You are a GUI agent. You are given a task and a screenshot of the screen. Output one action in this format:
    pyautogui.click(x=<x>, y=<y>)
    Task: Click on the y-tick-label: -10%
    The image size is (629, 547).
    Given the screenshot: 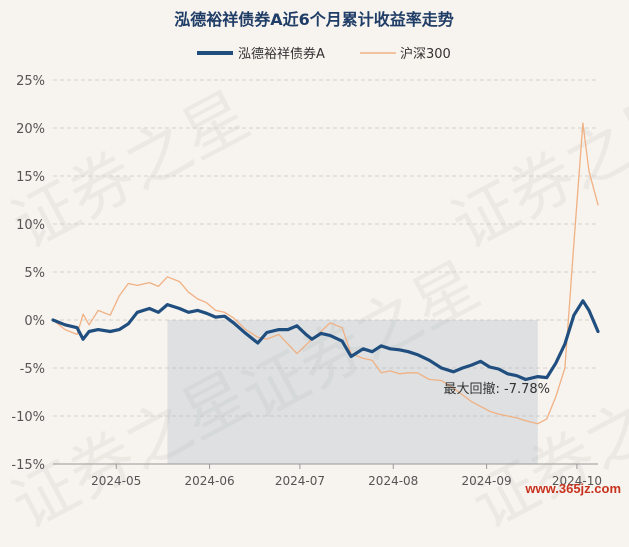 What is the action you would take?
    pyautogui.click(x=28, y=417)
    